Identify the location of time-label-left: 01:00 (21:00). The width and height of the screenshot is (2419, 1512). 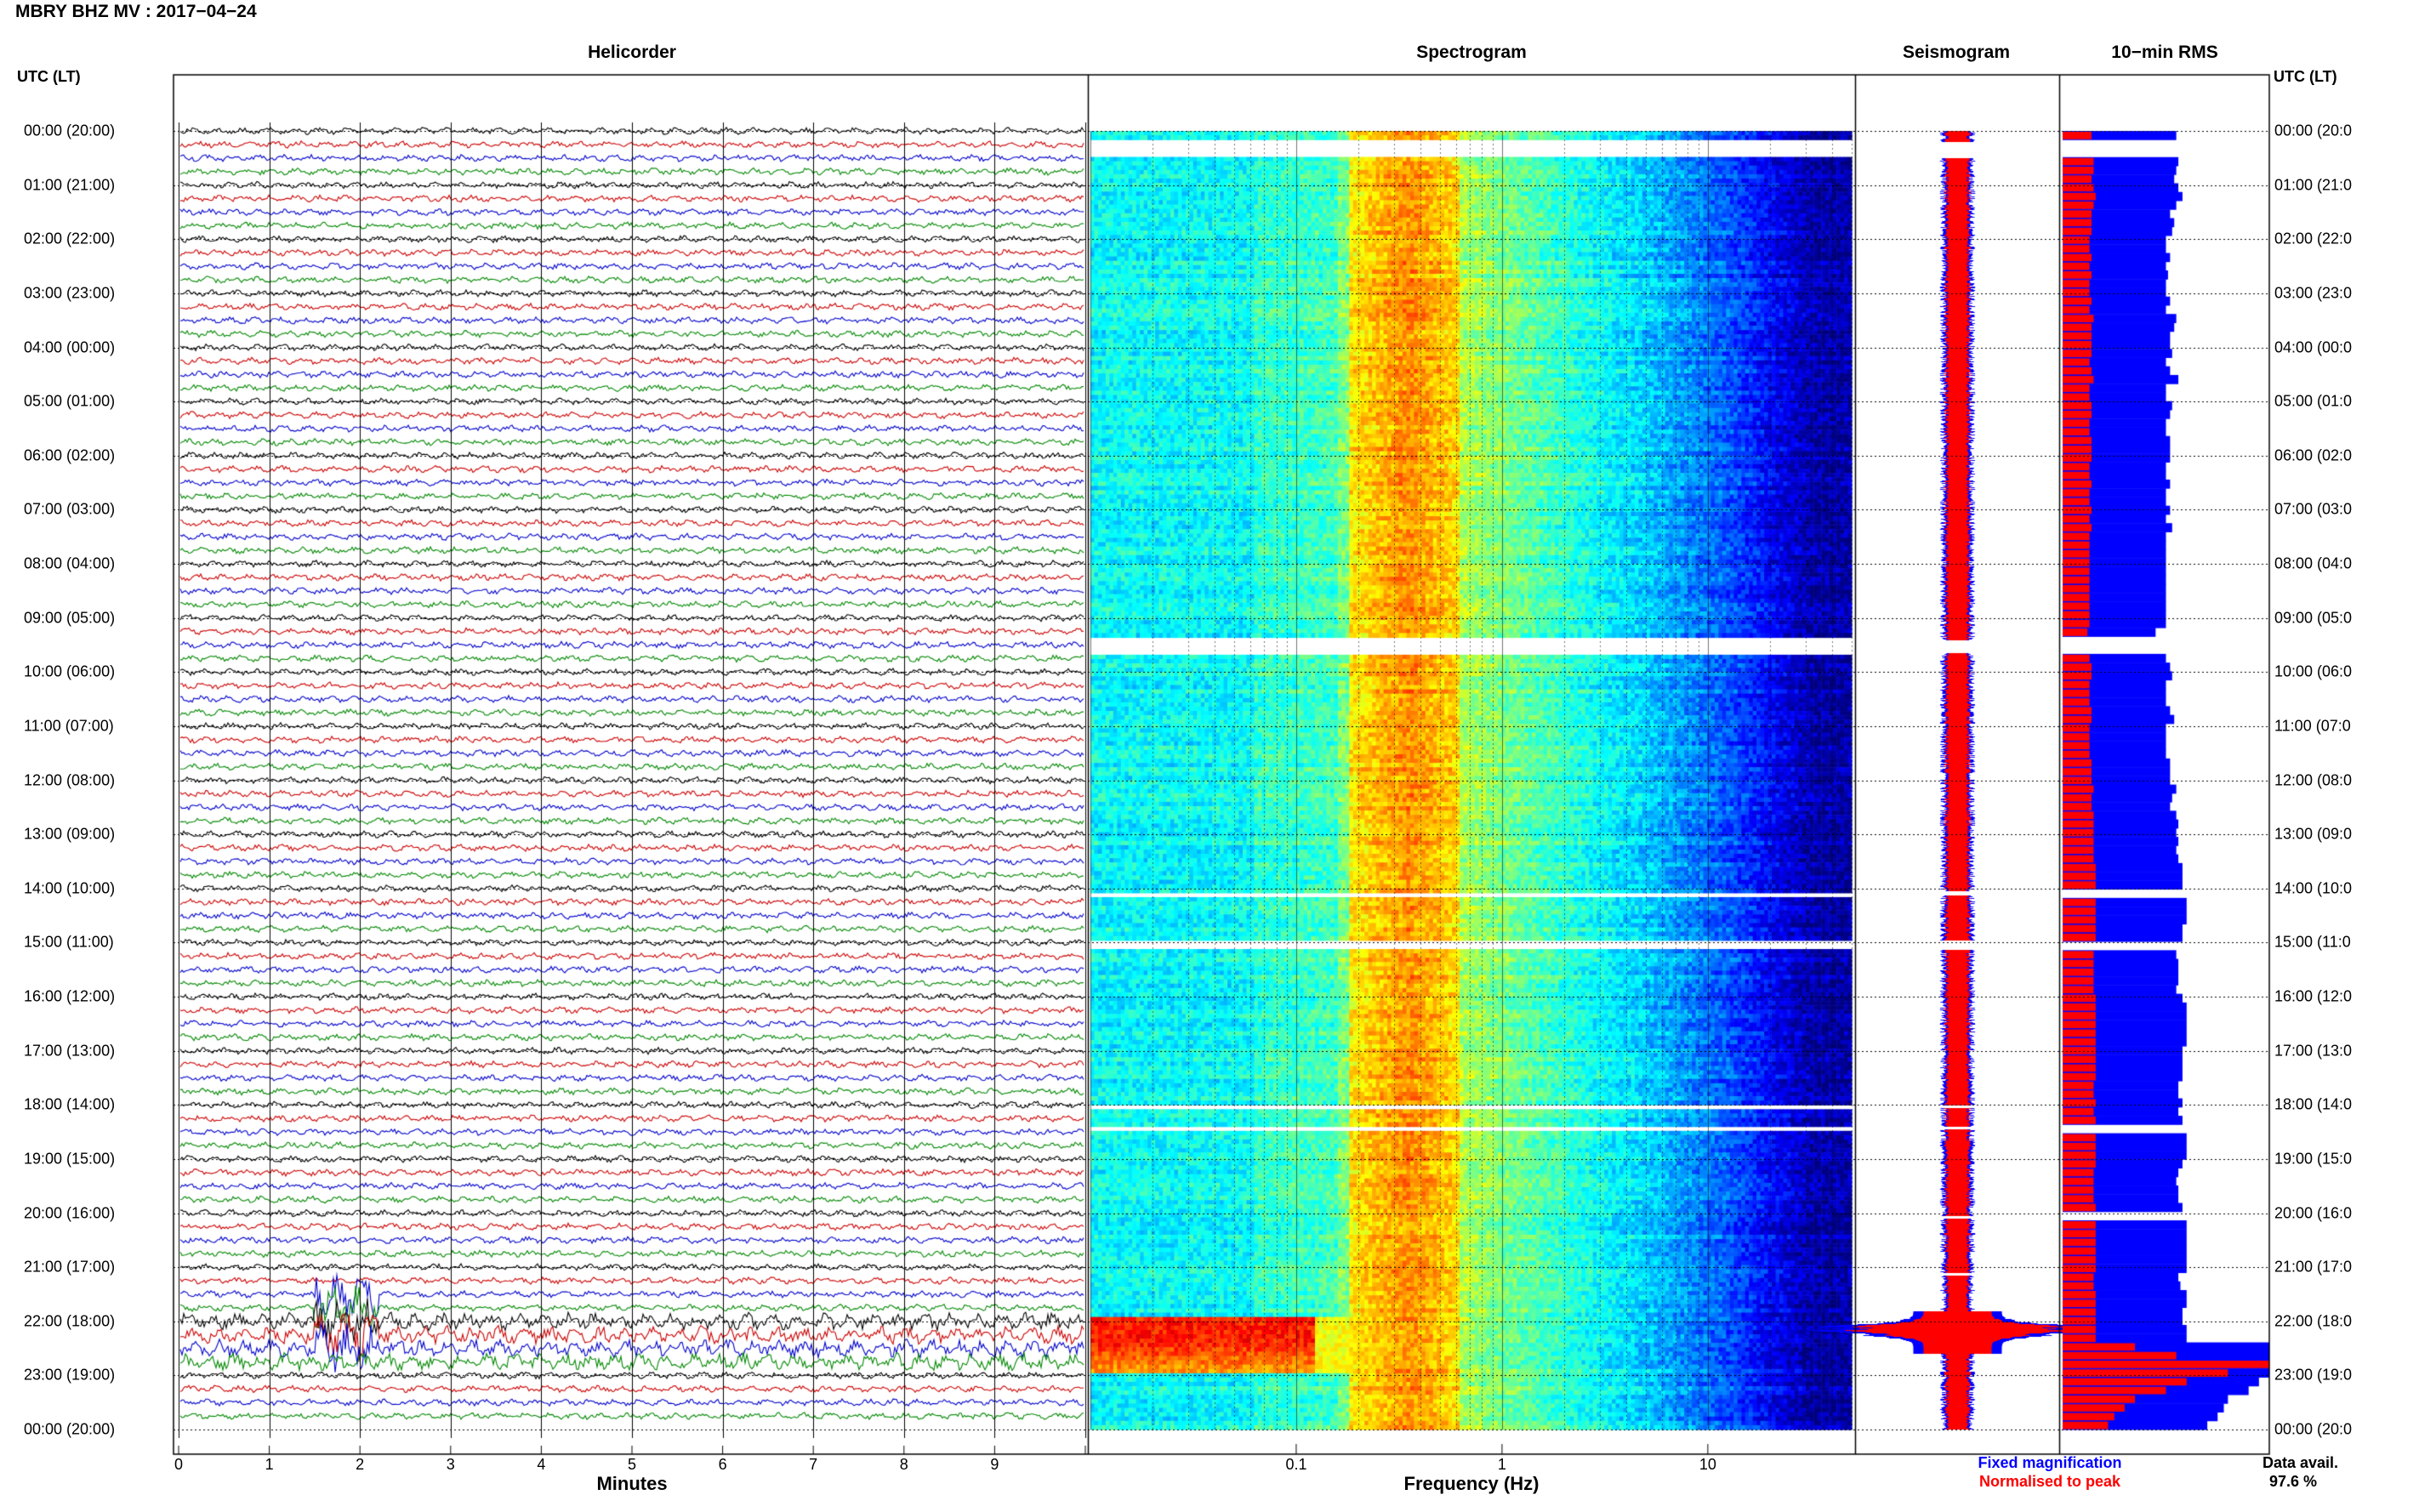
(70, 185).